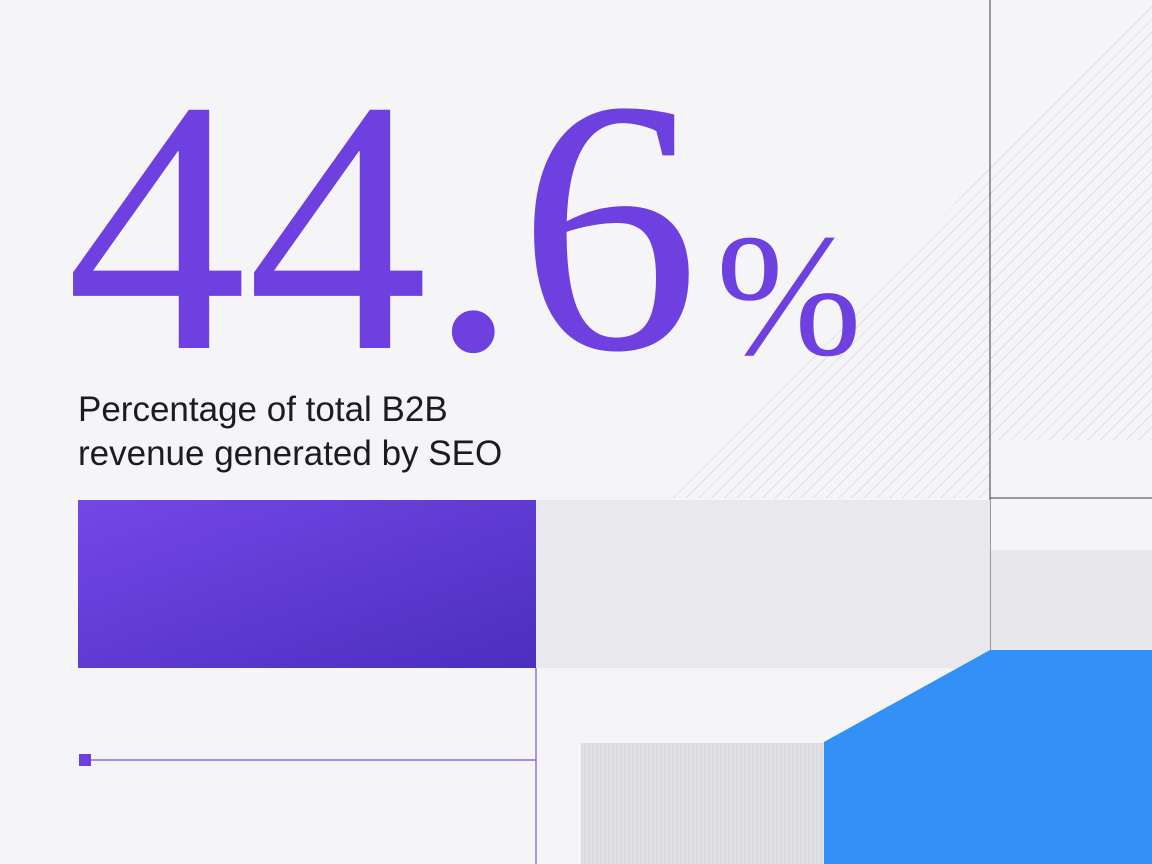 The width and height of the screenshot is (1152, 864). Describe the element at coordinates (290, 453) in the screenshot. I see `description-line: revenue generated by SEO` at that location.